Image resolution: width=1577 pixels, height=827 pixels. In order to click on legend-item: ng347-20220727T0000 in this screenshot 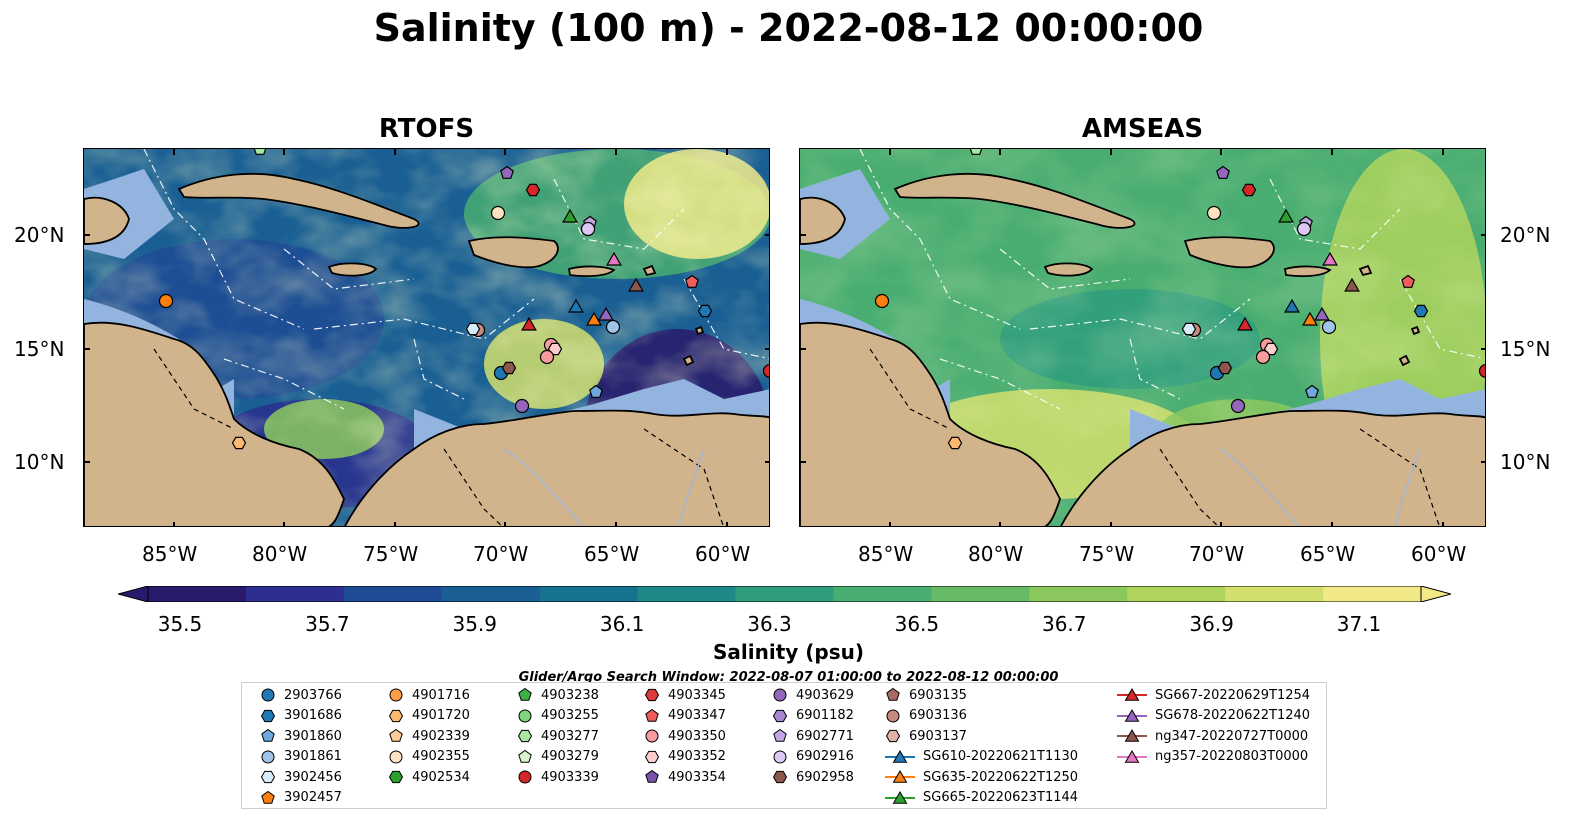, I will do `click(1212, 736)`.